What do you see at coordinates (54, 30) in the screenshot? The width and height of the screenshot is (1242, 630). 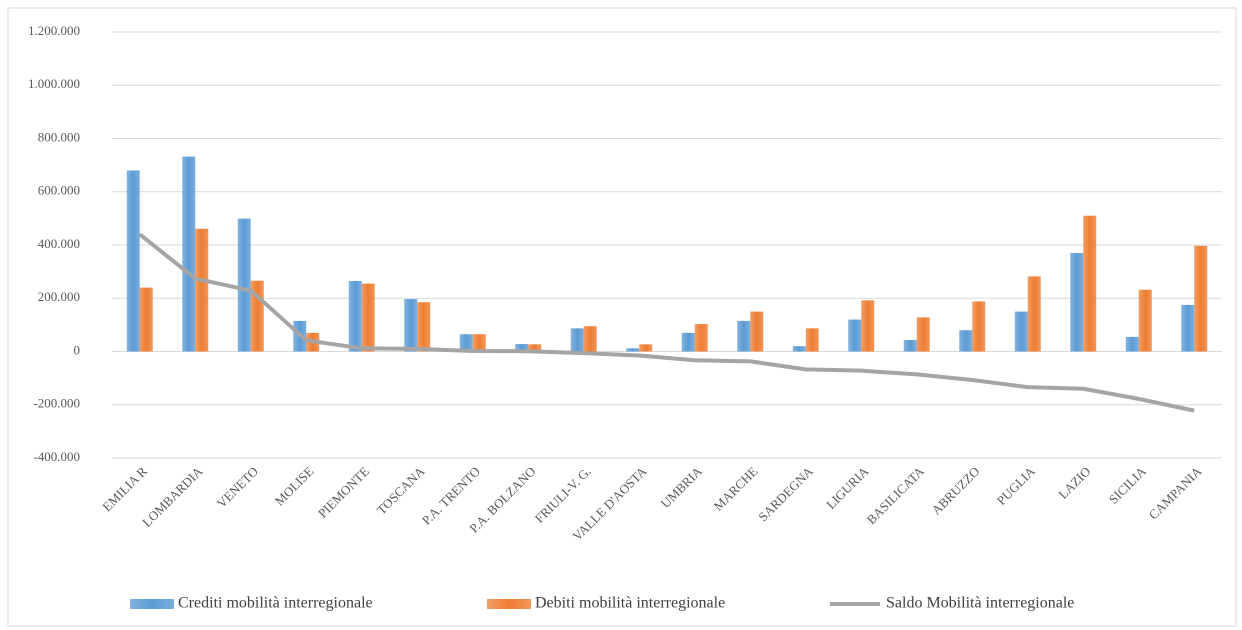 I see `y-tick-label: 1.200.000` at bounding box center [54, 30].